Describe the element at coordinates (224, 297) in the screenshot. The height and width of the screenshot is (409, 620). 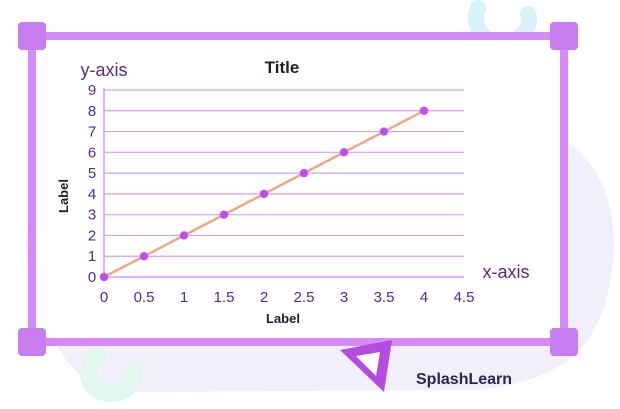
I see `x-tick-label: 1.5` at that location.